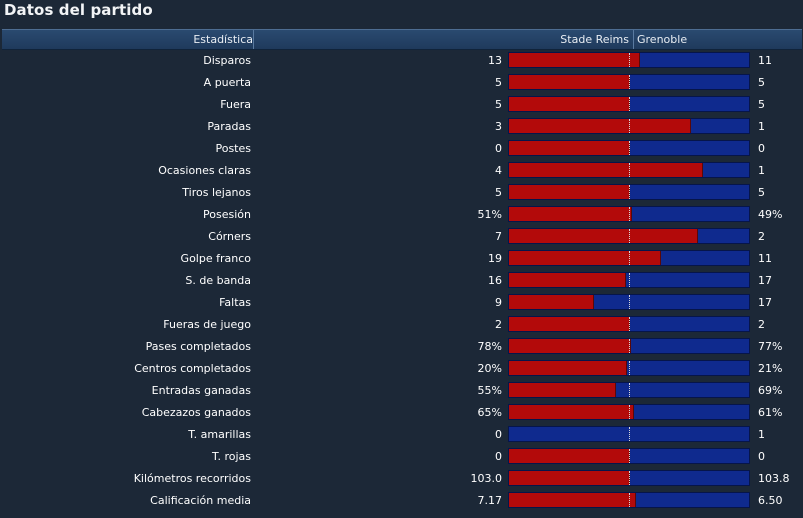 This screenshot has width=803, height=518. Describe the element at coordinates (401, 61) in the screenshot. I see `stat-row: Disparos 13 11` at that location.